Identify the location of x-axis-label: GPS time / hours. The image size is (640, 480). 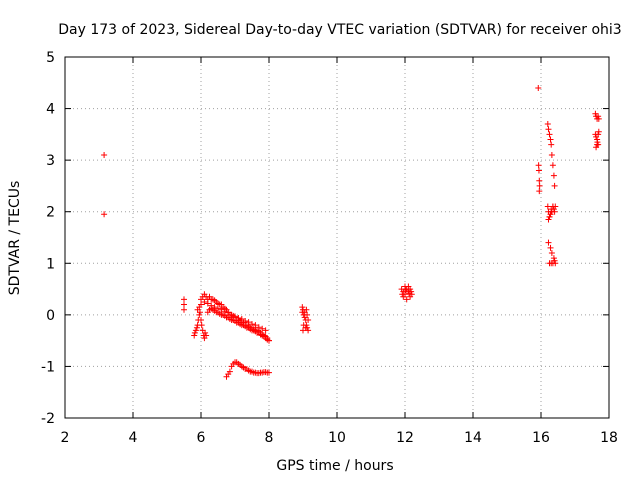
(334, 466).